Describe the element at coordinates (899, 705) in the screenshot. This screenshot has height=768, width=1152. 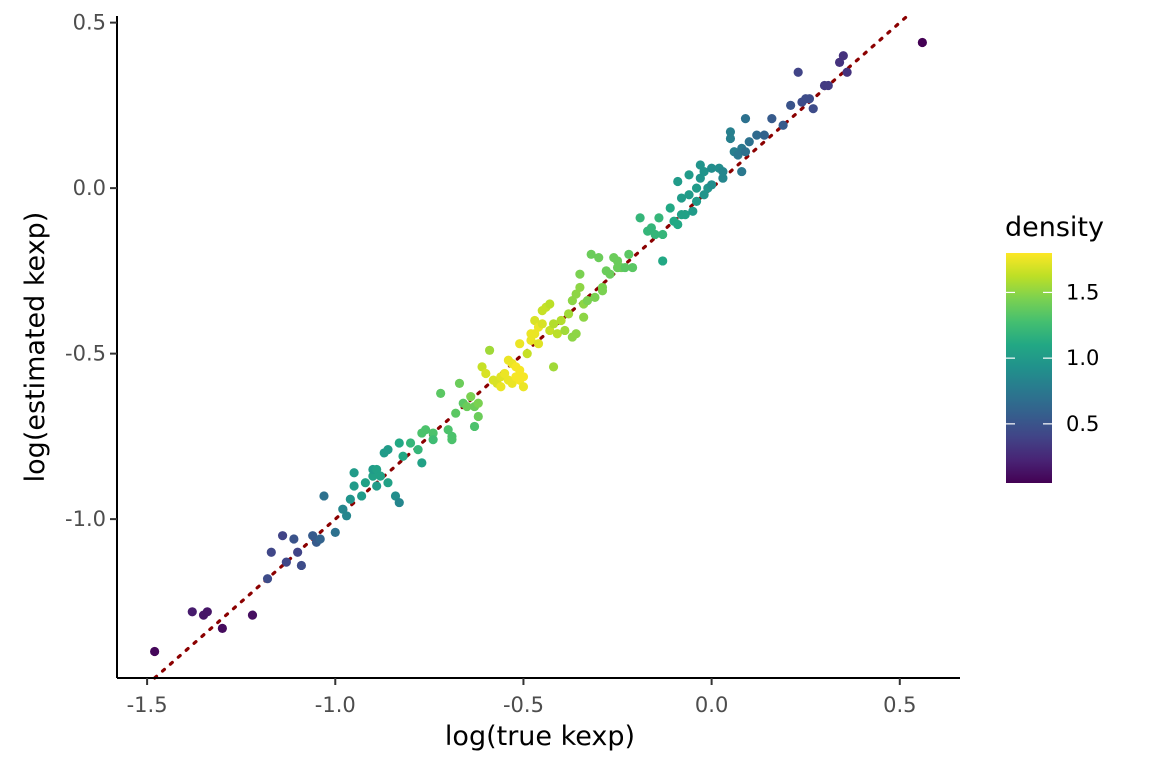
I see `x-tick-label: 0.5` at that location.